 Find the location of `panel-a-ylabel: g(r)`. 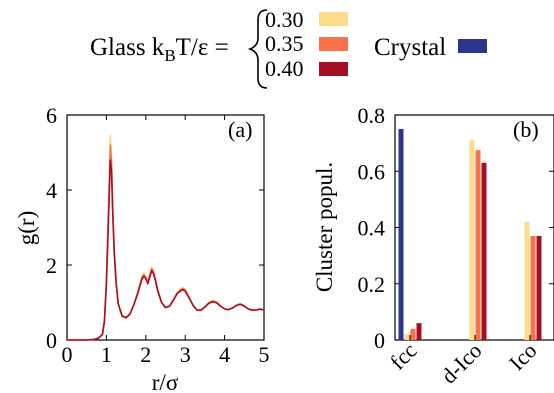

panel-a-ylabel: g(r) is located at coordinates (26, 228).